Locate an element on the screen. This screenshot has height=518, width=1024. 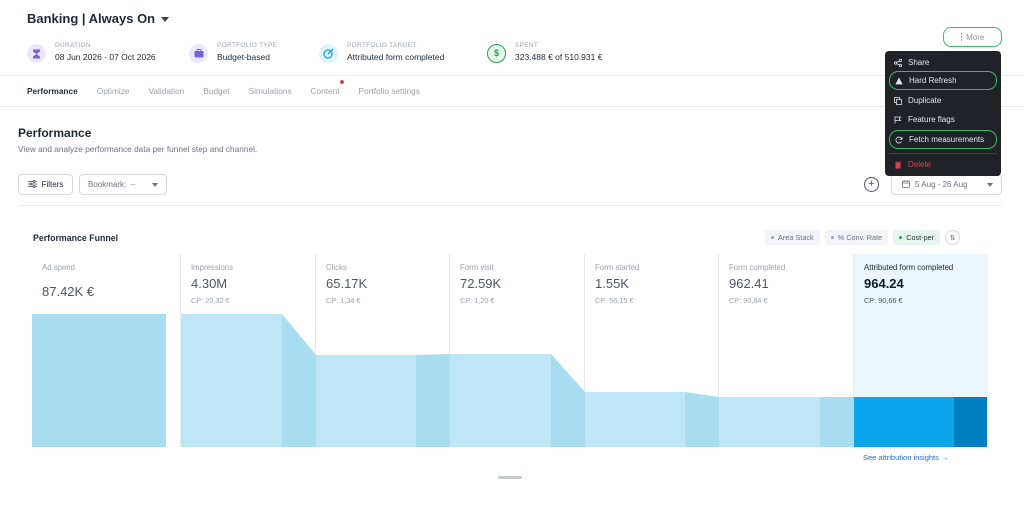
toggle-conv-rate: % Conv. Rate is located at coordinates (856, 237).